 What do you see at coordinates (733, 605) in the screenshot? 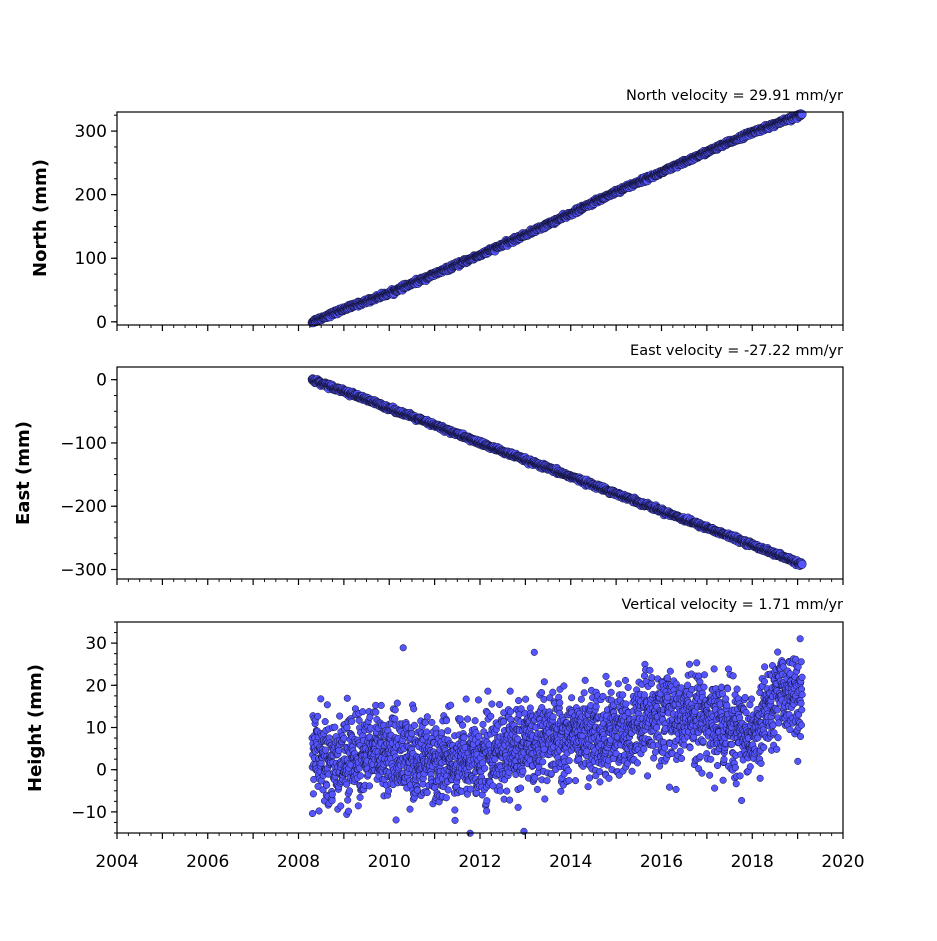
I see `vertical-velocity-title: Vertical velocity = 1.71 mm/yr` at bounding box center [733, 605].